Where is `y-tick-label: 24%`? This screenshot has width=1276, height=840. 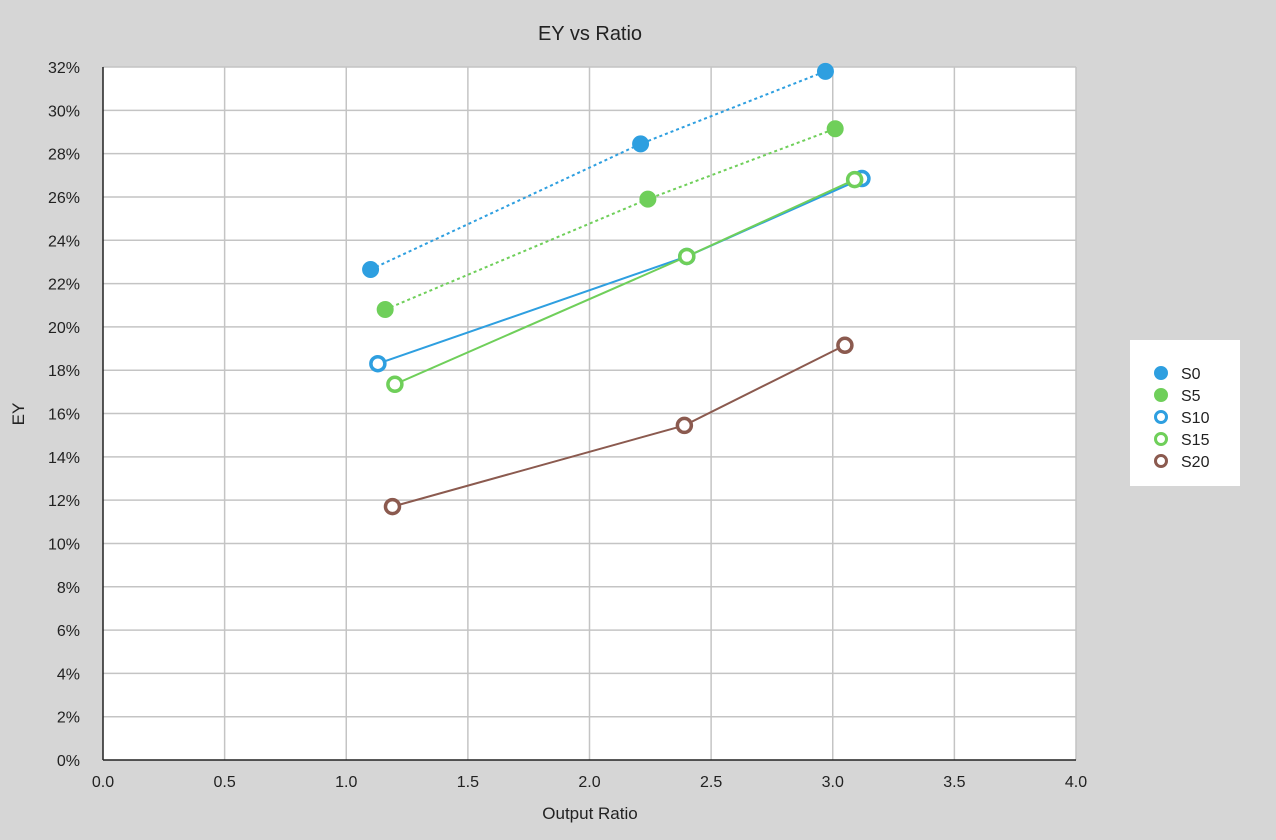
y-tick-label: 24% is located at coordinates (64, 241).